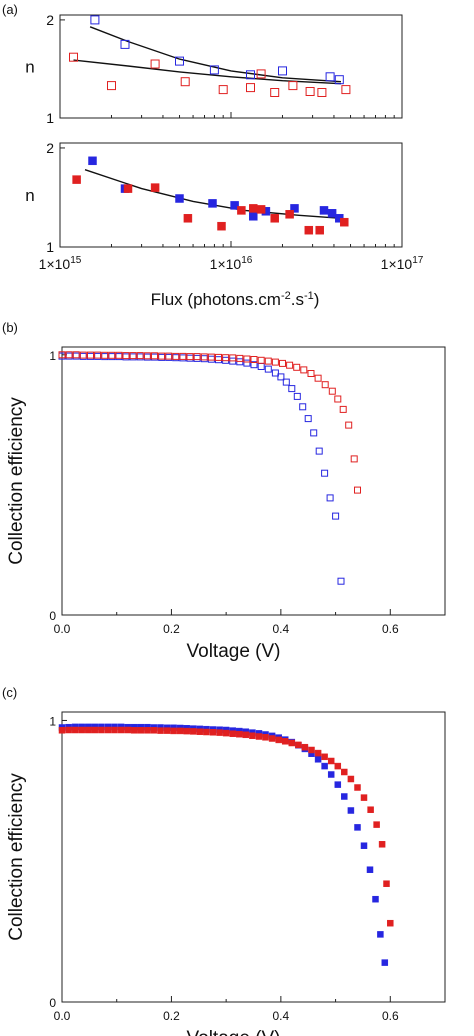  What do you see at coordinates (16, 857) in the screenshot?
I see `y-axis-title: Collection efficiency` at bounding box center [16, 857].